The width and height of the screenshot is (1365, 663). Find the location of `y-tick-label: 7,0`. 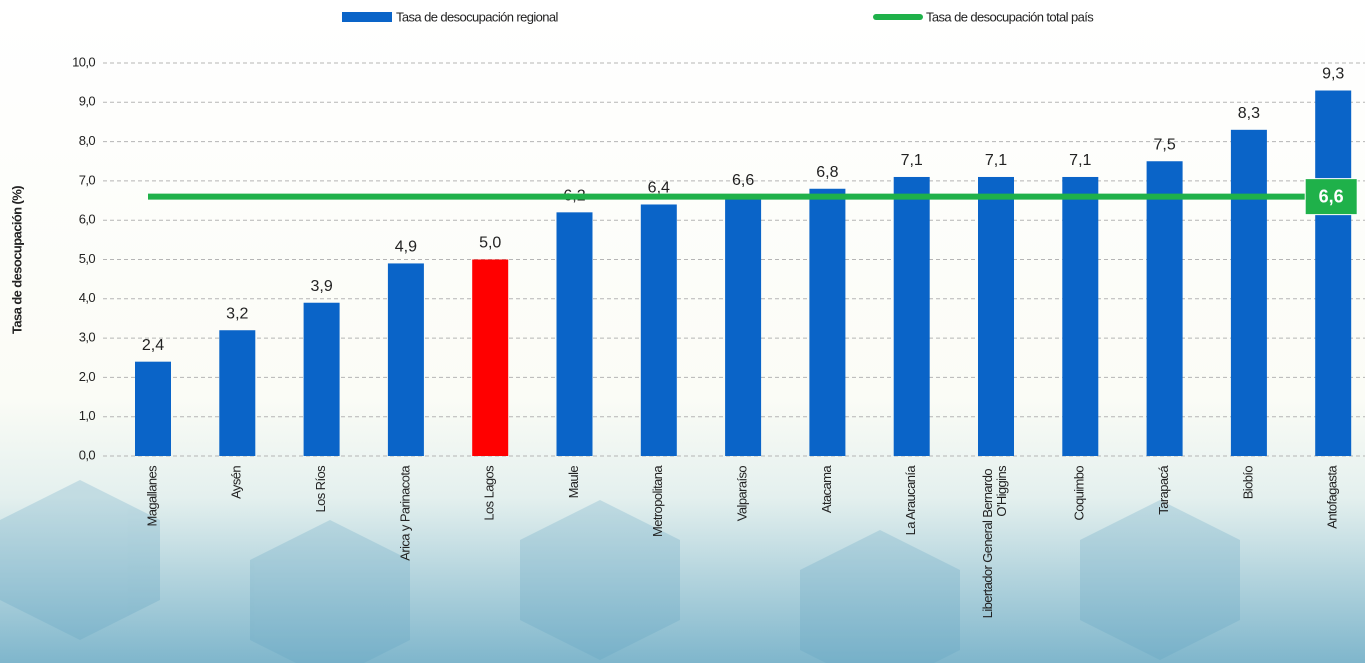

y-tick-label: 7,0 is located at coordinates (87, 179).